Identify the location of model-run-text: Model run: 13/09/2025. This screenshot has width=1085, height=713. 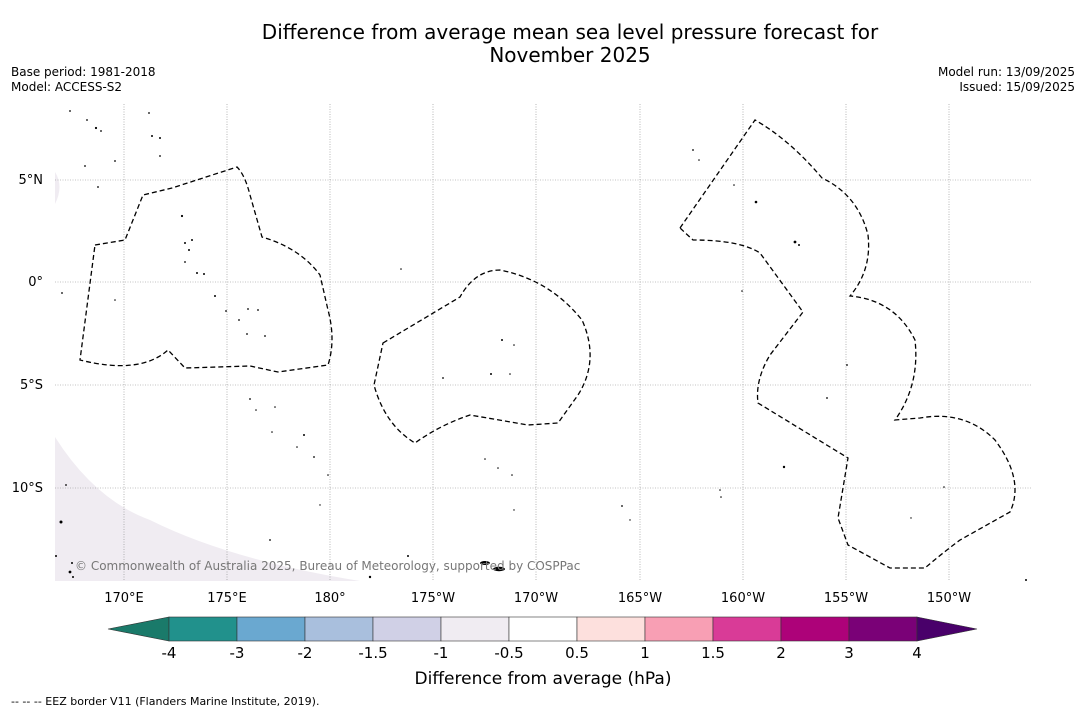
(1006, 72).